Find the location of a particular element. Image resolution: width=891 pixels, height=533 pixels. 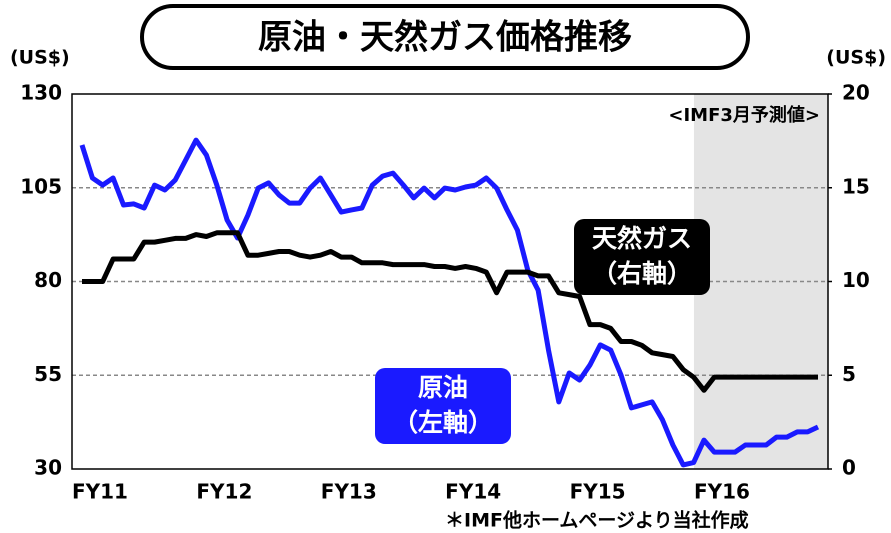

y-tick-label: 55 is located at coordinates (48, 374).